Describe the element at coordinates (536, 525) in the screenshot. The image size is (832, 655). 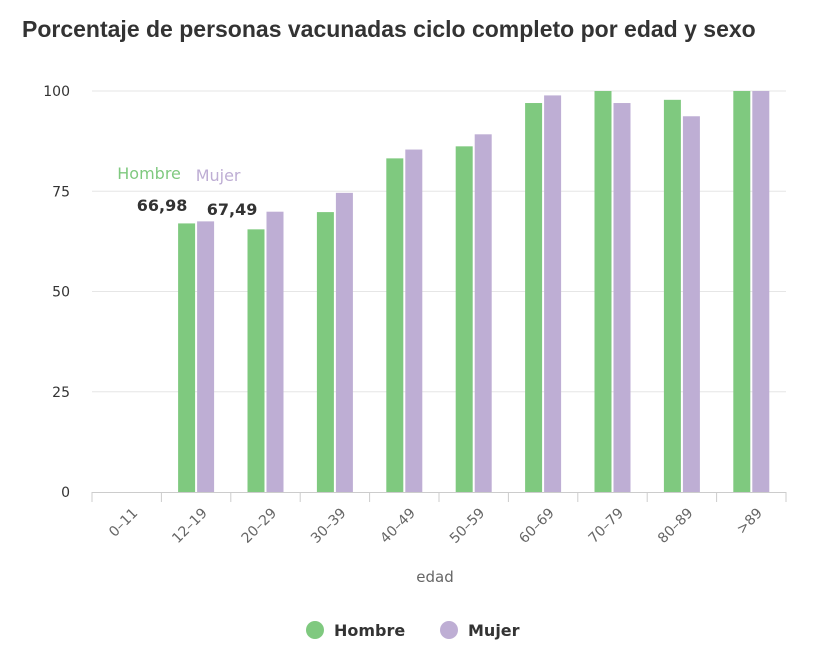
I see `x-tick-label: 60–69` at that location.